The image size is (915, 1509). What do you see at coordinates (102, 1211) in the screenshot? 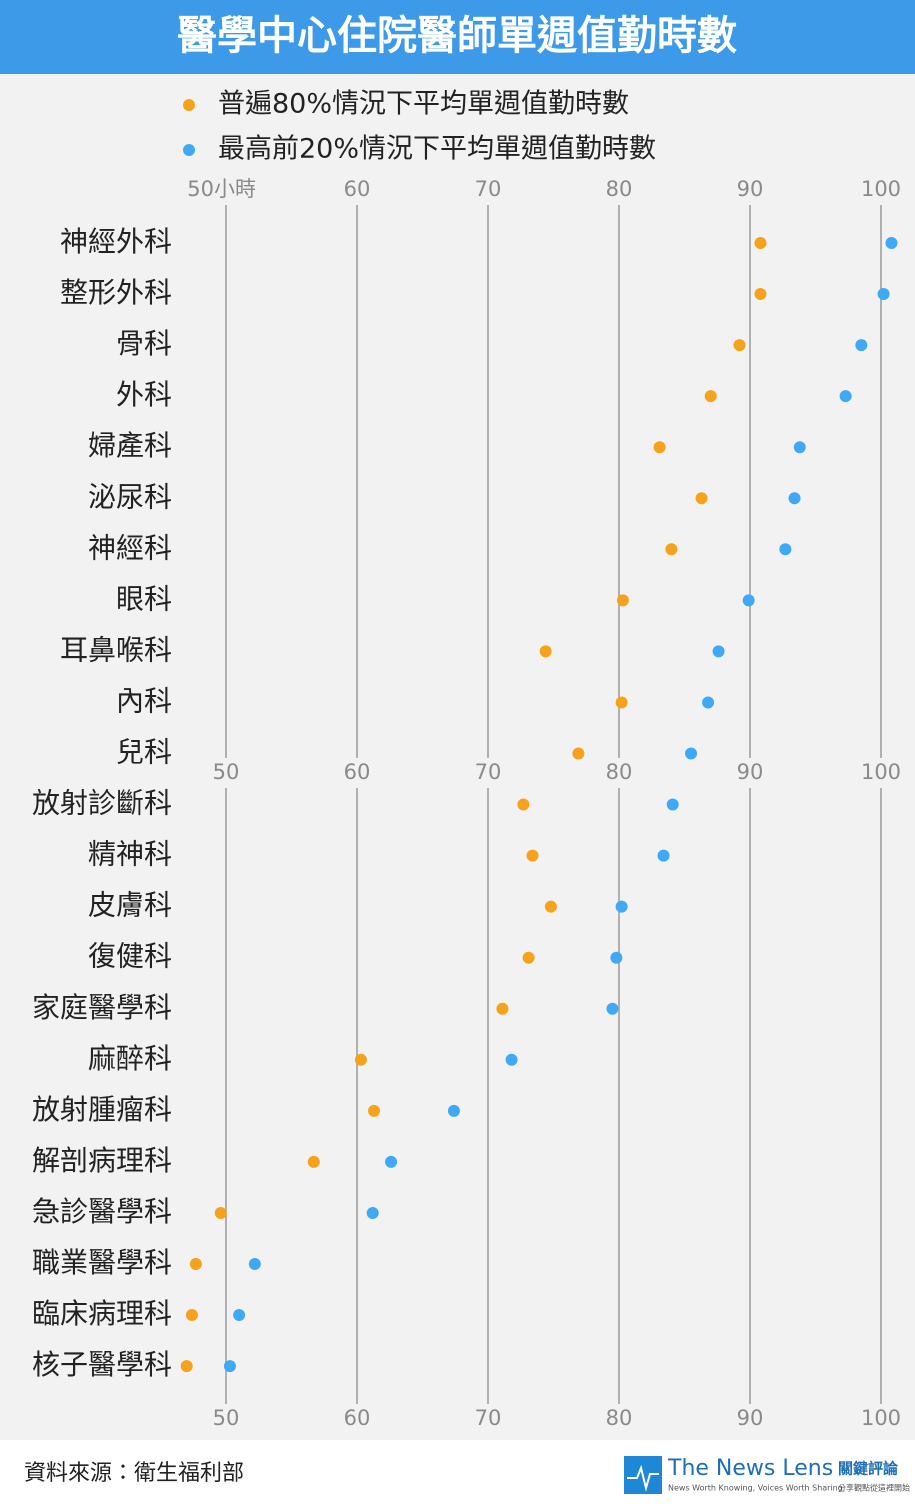
I see `category-label: 急診醫學科` at bounding box center [102, 1211].